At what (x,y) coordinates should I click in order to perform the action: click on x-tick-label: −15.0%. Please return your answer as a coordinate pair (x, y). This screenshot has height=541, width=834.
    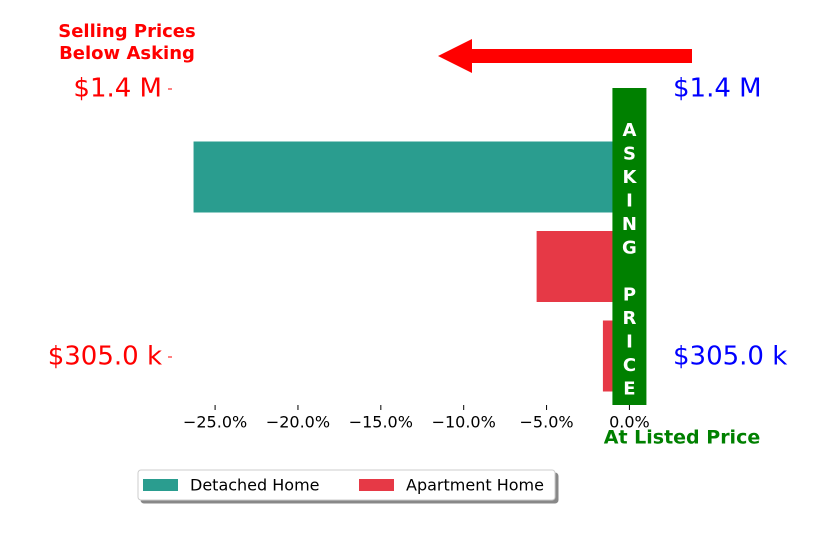
    Looking at the image, I should click on (381, 422).